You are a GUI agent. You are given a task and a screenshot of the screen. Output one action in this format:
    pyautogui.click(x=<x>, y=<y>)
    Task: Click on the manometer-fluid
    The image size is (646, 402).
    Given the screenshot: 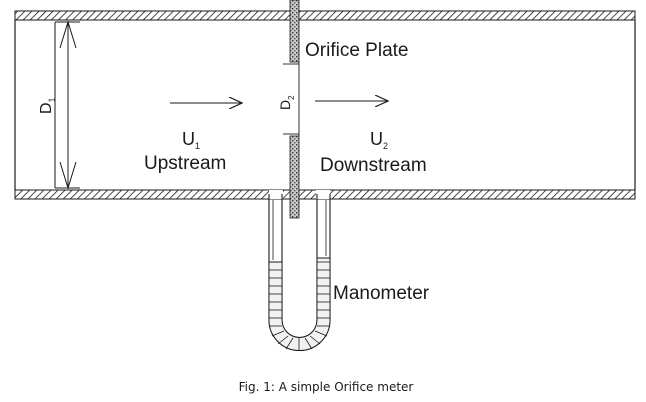 What is the action you would take?
    pyautogui.click(x=299, y=304)
    